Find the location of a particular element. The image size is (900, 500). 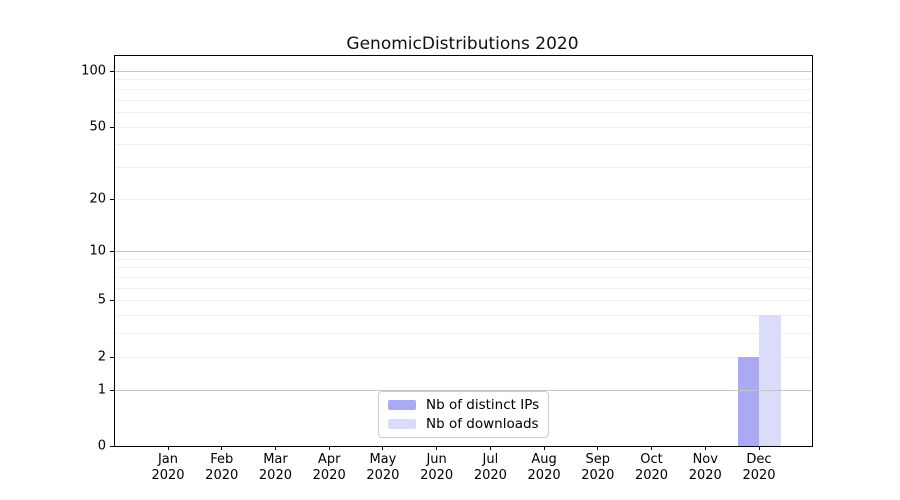

month-label: May is located at coordinates (383, 459).